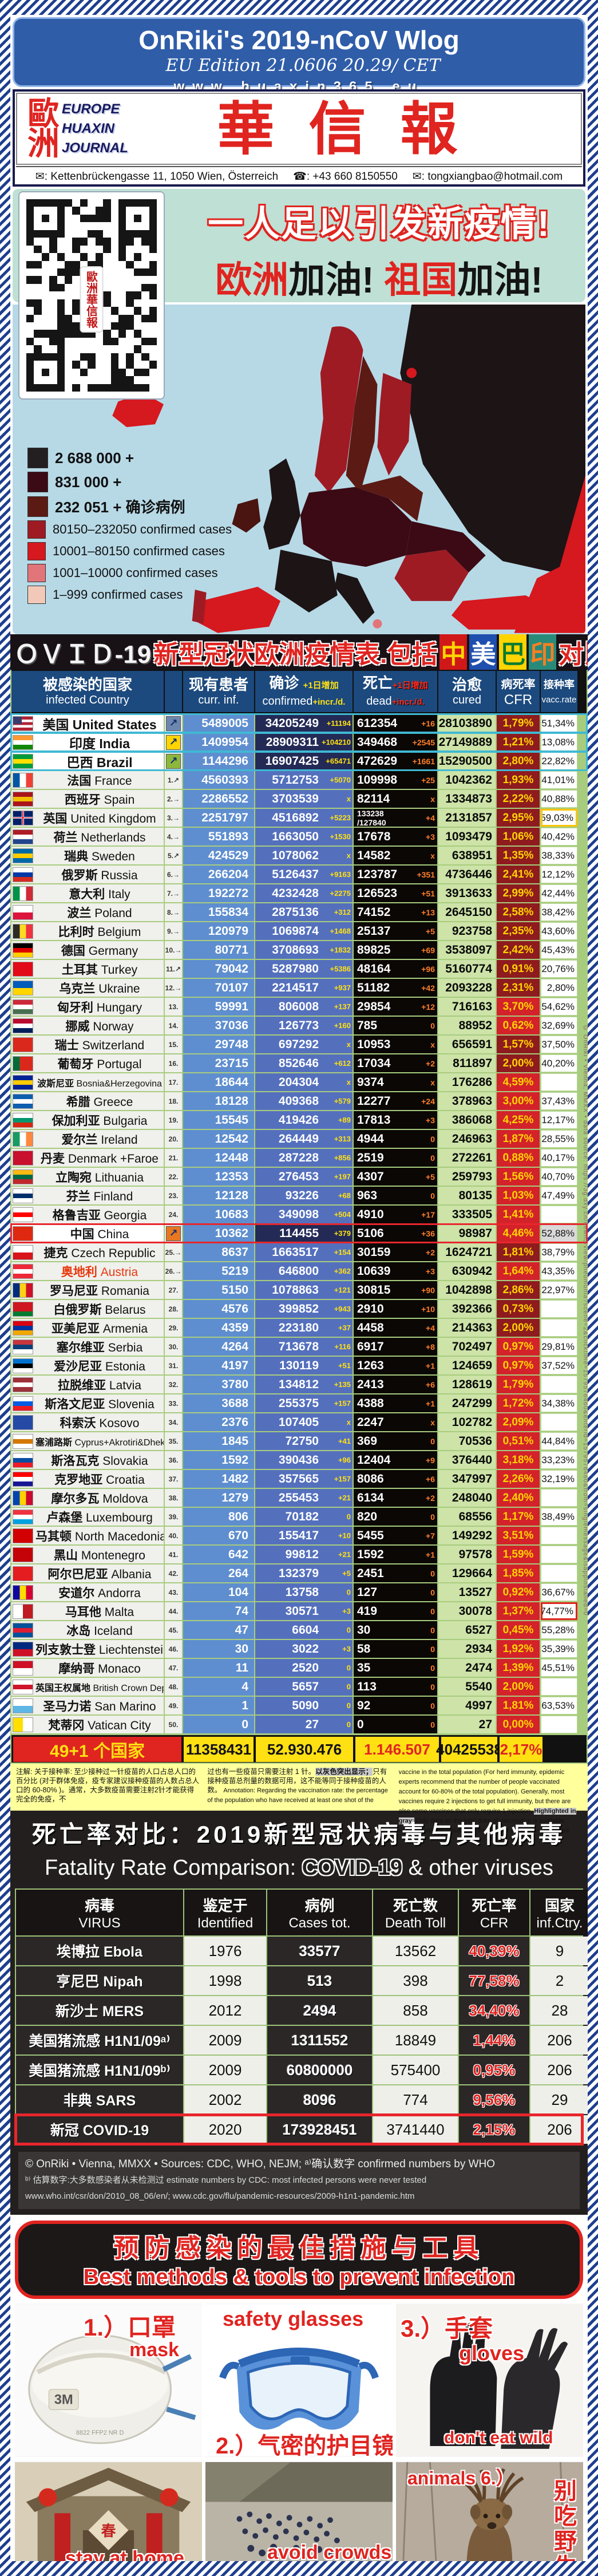  What do you see at coordinates (319, 2070) in the screenshot?
I see `virus-cases: 60800000` at bounding box center [319, 2070].